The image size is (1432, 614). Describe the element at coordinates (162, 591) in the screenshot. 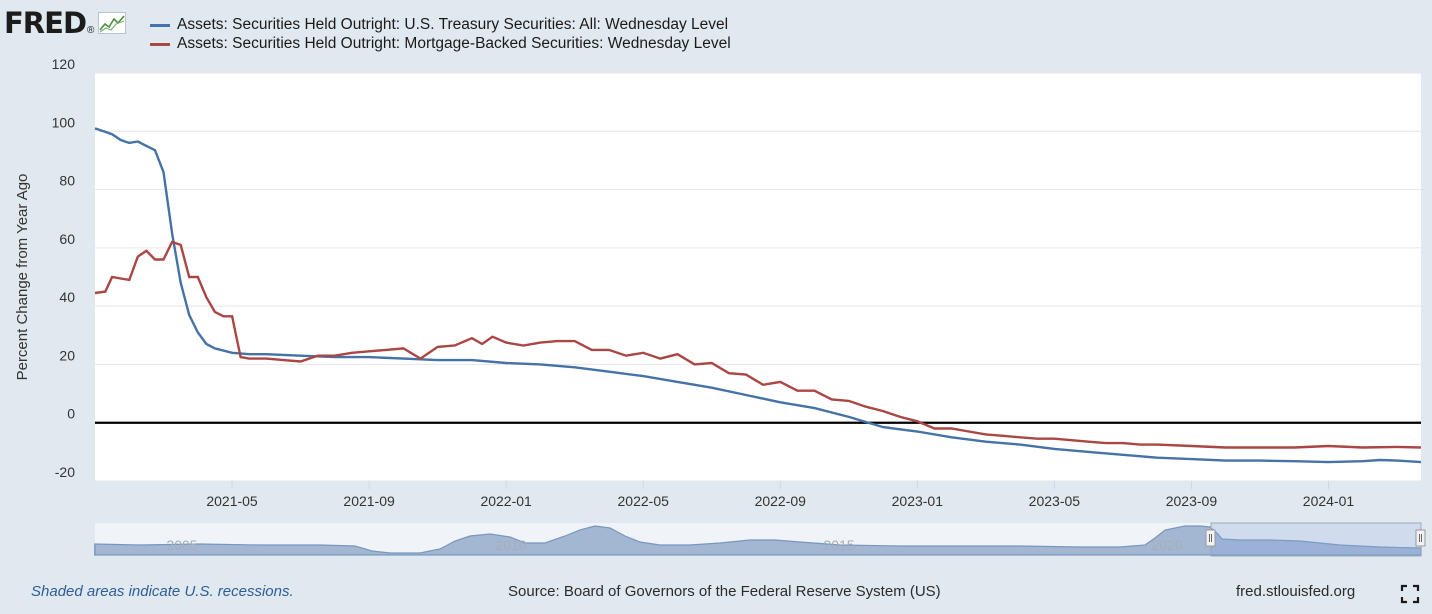

I see `recession-note: Shaded areas indicate U.S. recessions.` at that location.